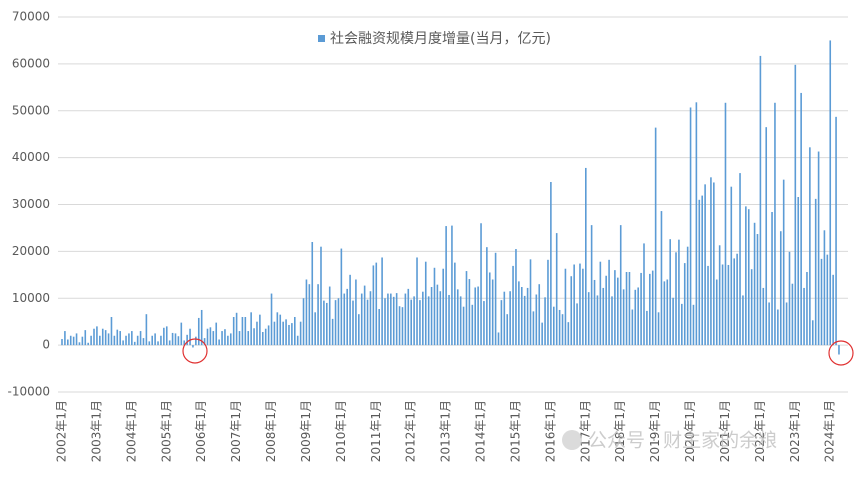 The height and width of the screenshot is (478, 865). Describe the element at coordinates (31, 298) in the screenshot. I see `y-tick-label: 10000` at that location.